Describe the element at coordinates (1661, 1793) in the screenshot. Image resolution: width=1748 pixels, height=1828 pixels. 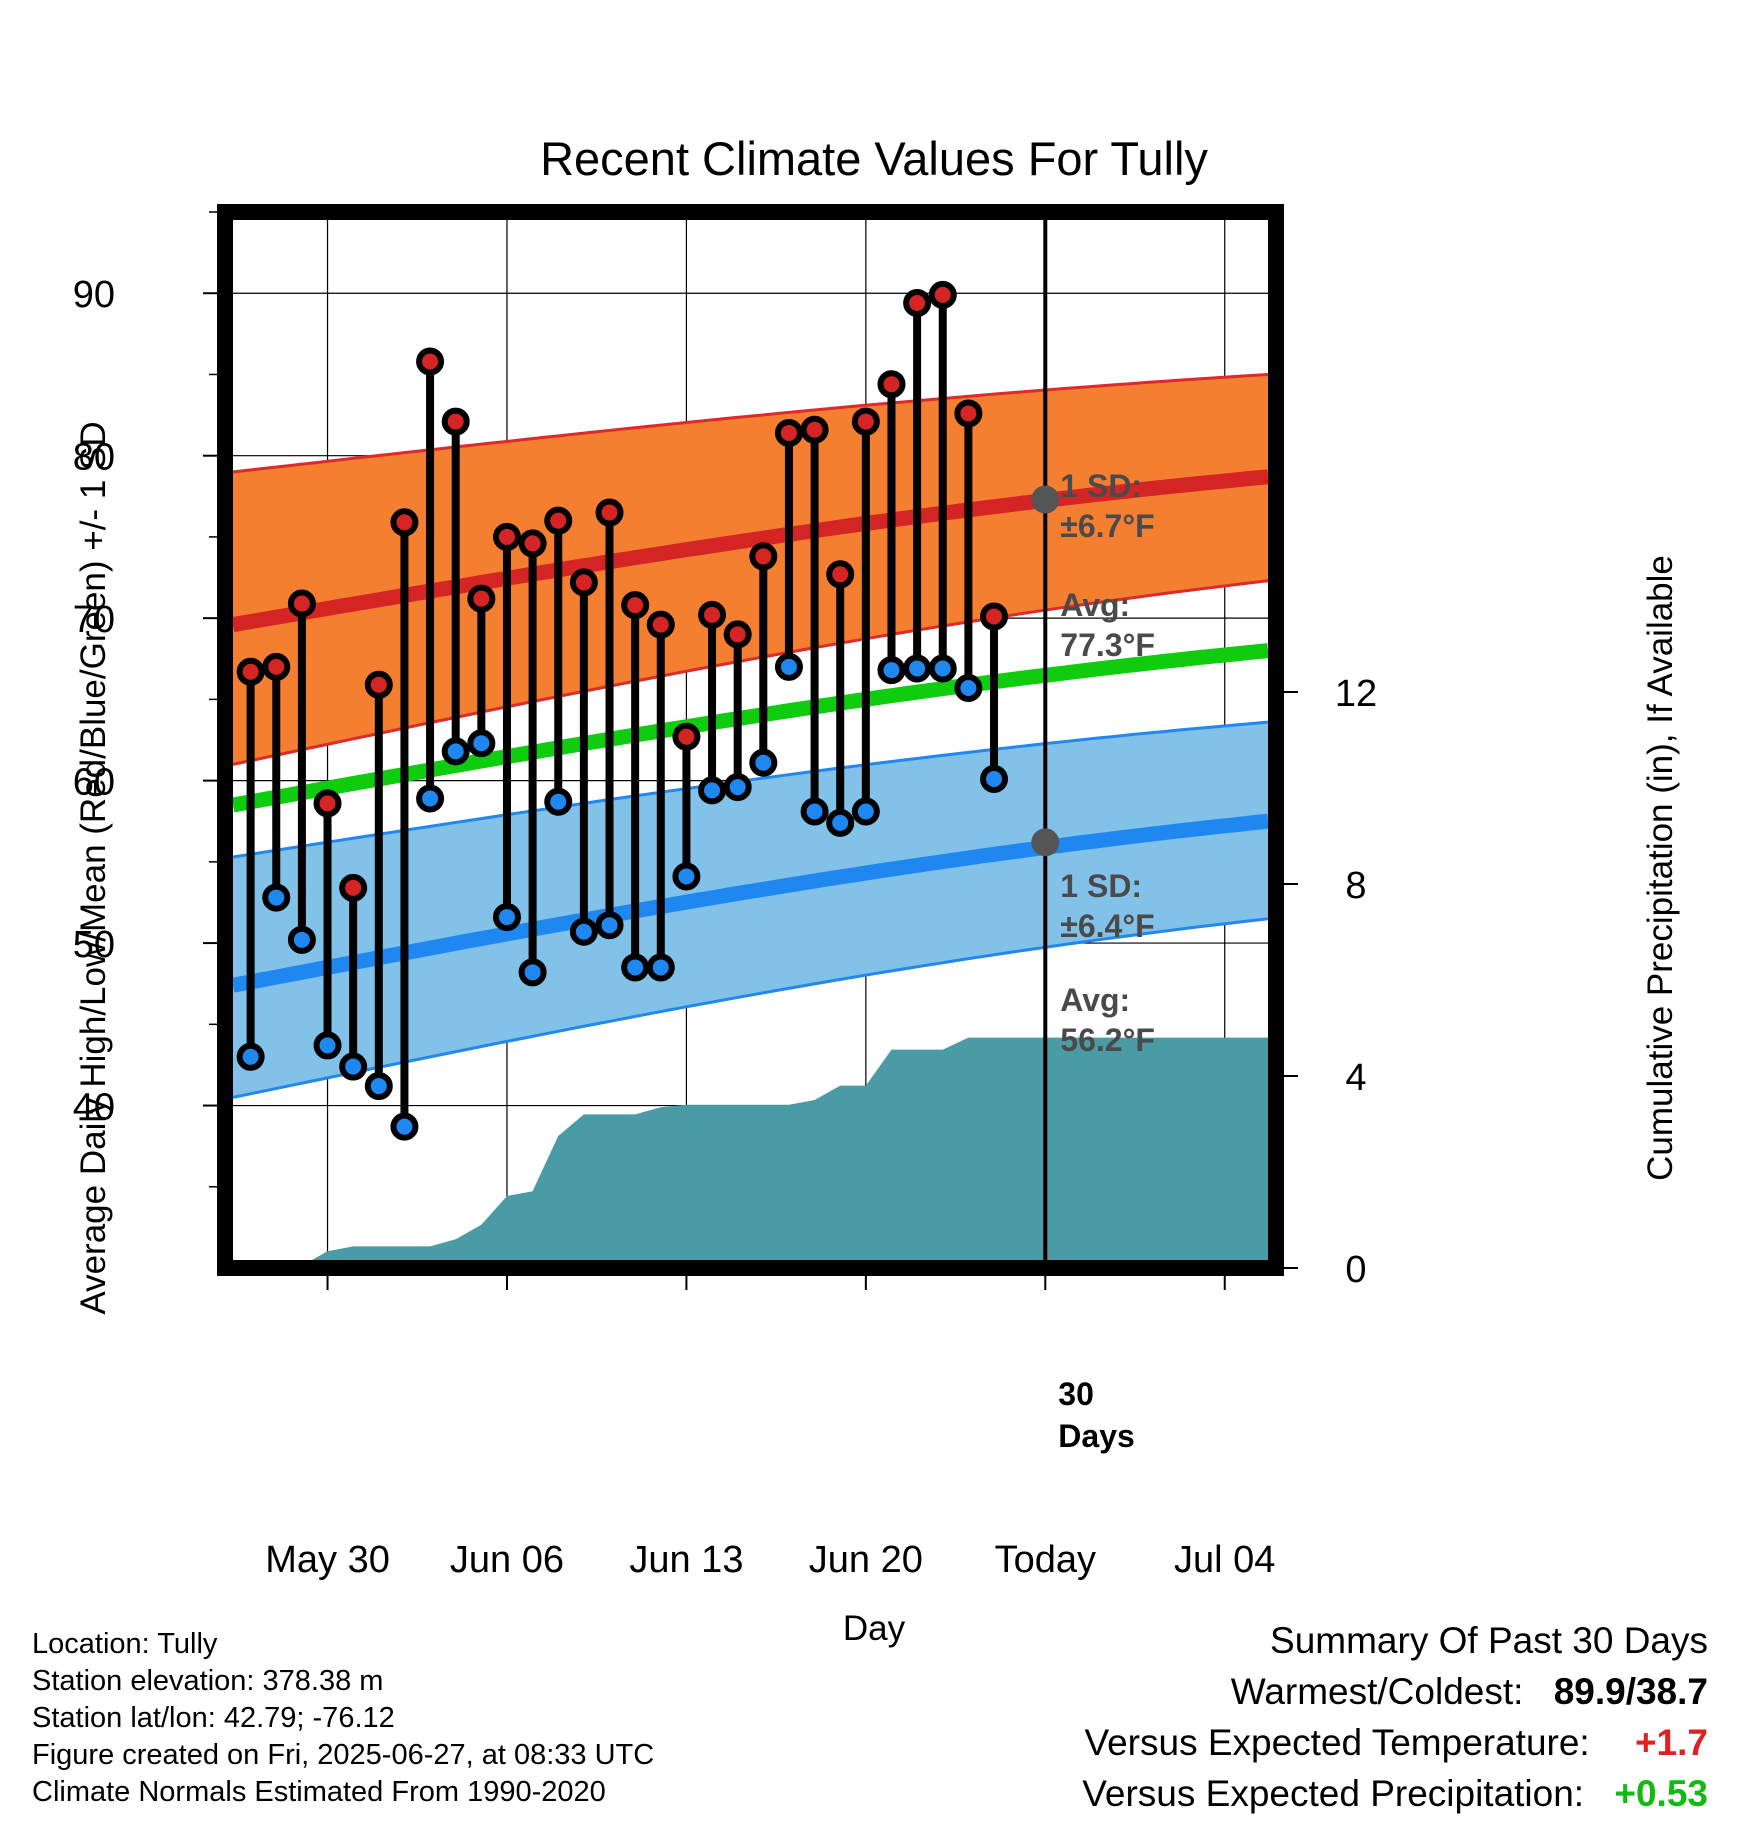
I see `precip-value: +0.53` at that location.